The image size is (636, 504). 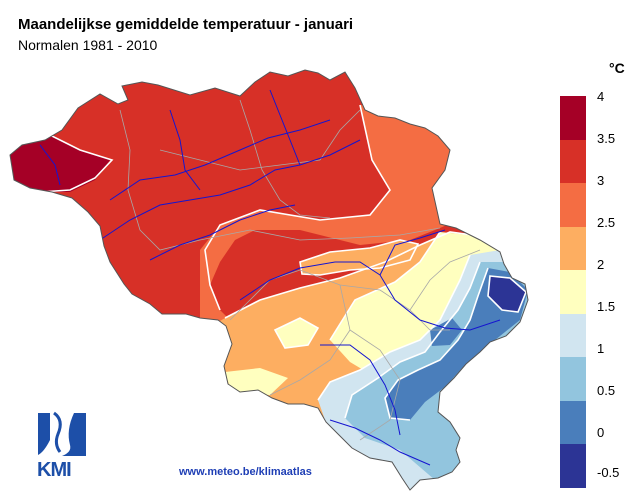 I want to click on website-link: www.meteo.be/klimaatlas, so click(x=245, y=472).